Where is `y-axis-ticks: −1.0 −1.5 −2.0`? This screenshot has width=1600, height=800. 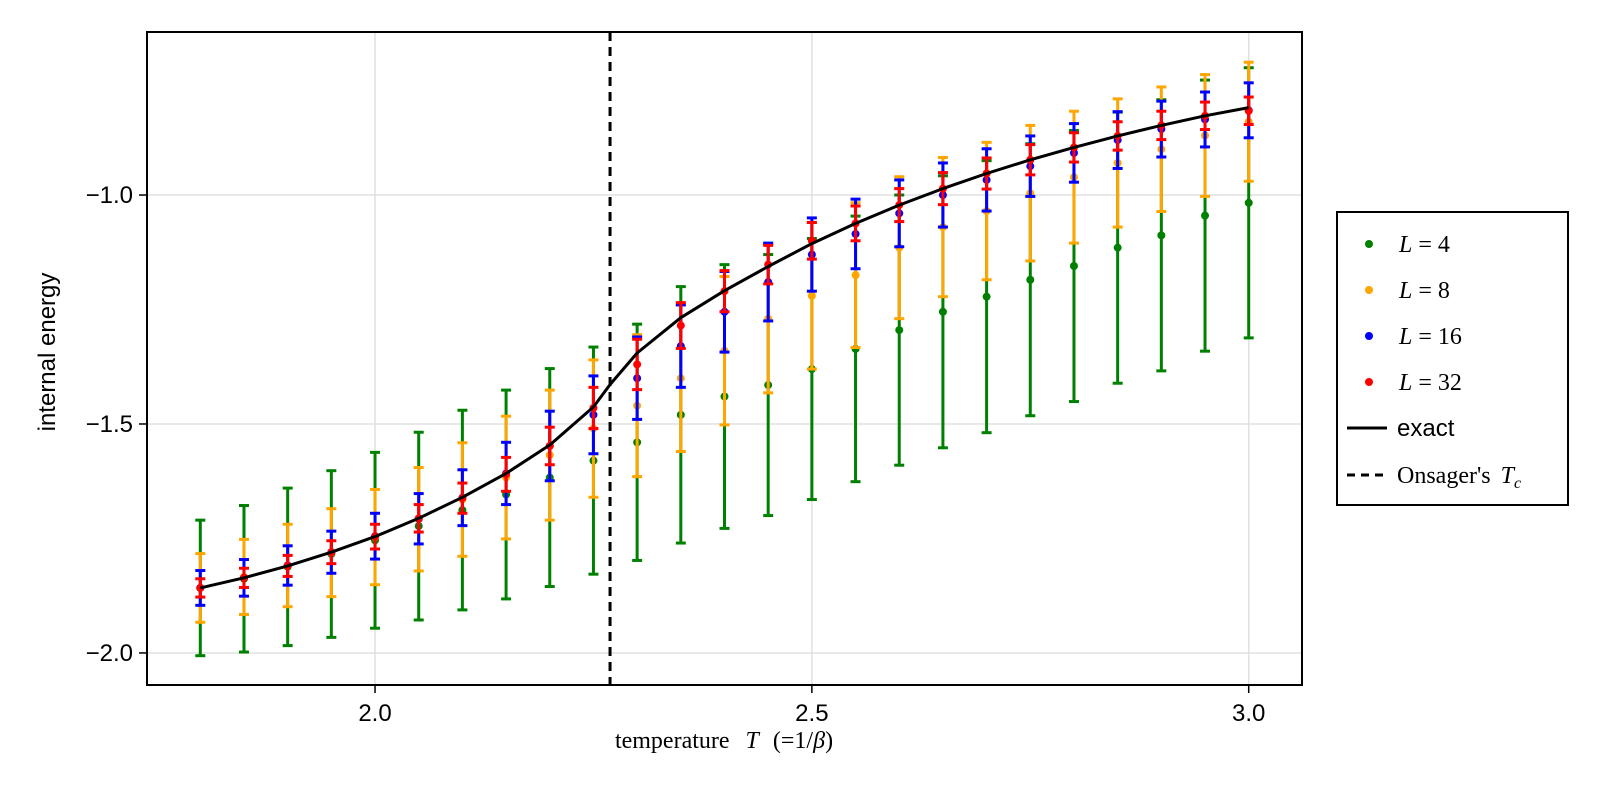
y-axis-ticks: −1.0 −1.5 −2.0 is located at coordinates (116, 424).